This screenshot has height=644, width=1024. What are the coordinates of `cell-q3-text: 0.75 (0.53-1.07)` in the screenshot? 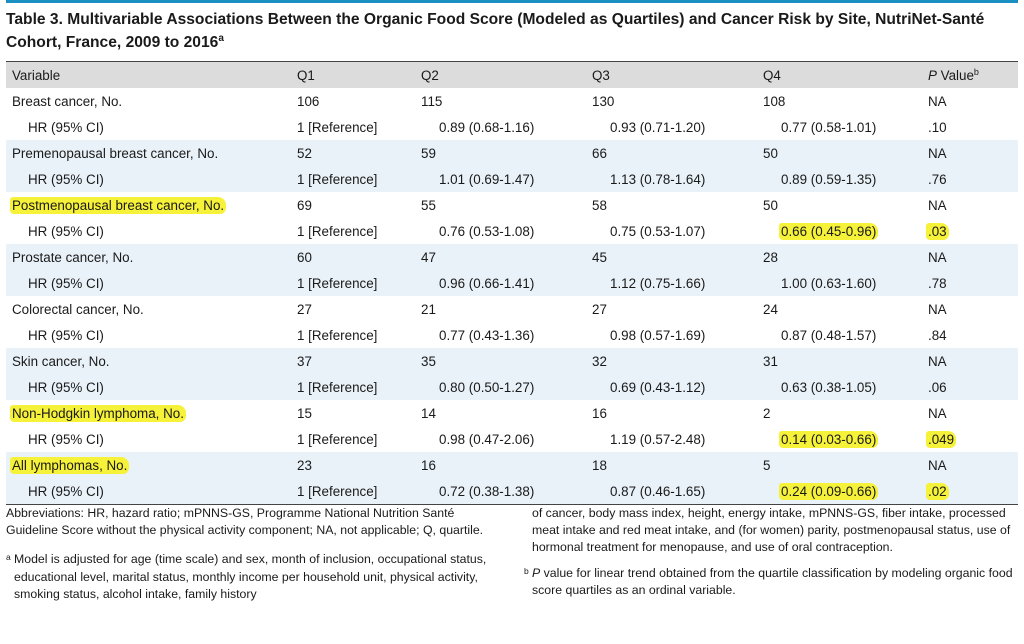 It's located at (658, 231).